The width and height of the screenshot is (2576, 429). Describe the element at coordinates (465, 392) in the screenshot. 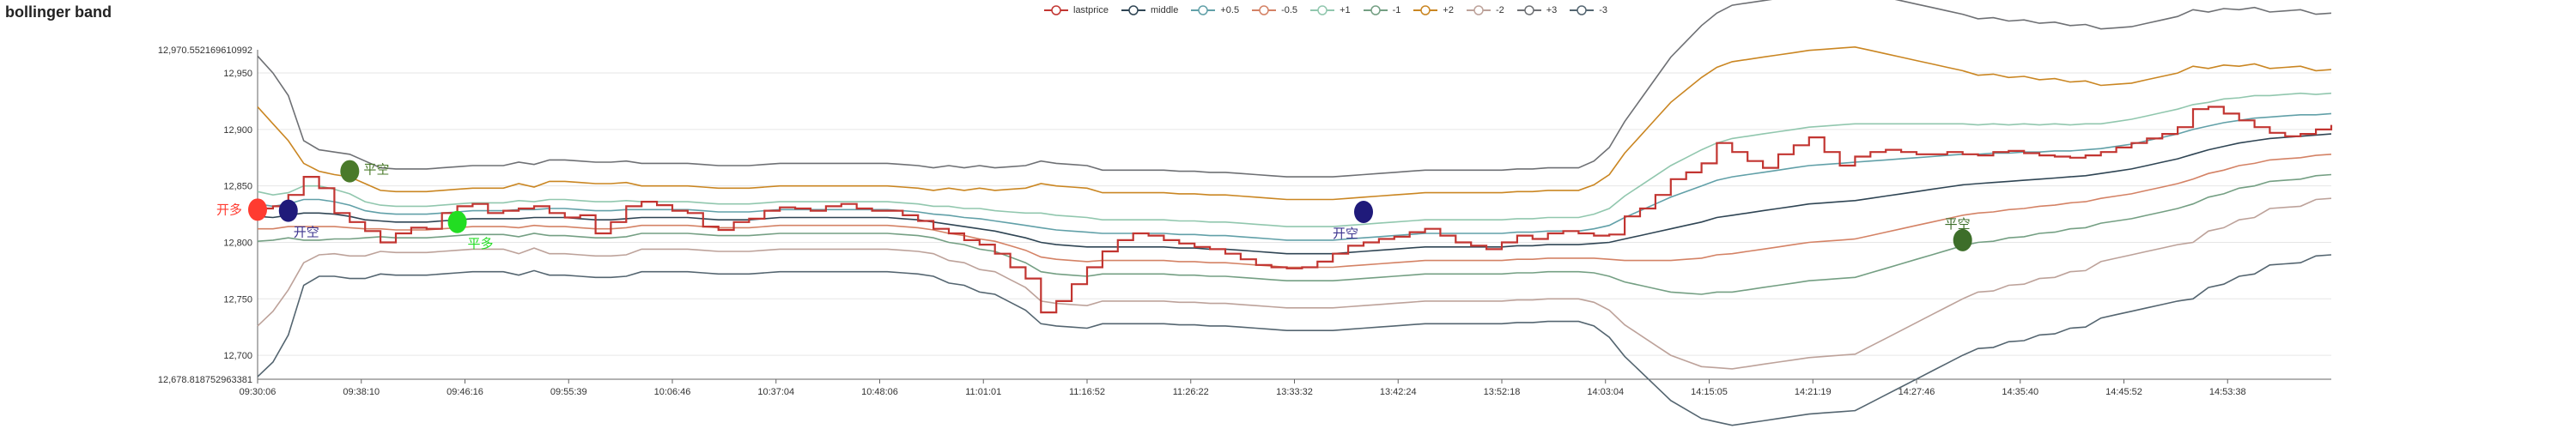

I see `x-tick-label: 09:46:16` at that location.